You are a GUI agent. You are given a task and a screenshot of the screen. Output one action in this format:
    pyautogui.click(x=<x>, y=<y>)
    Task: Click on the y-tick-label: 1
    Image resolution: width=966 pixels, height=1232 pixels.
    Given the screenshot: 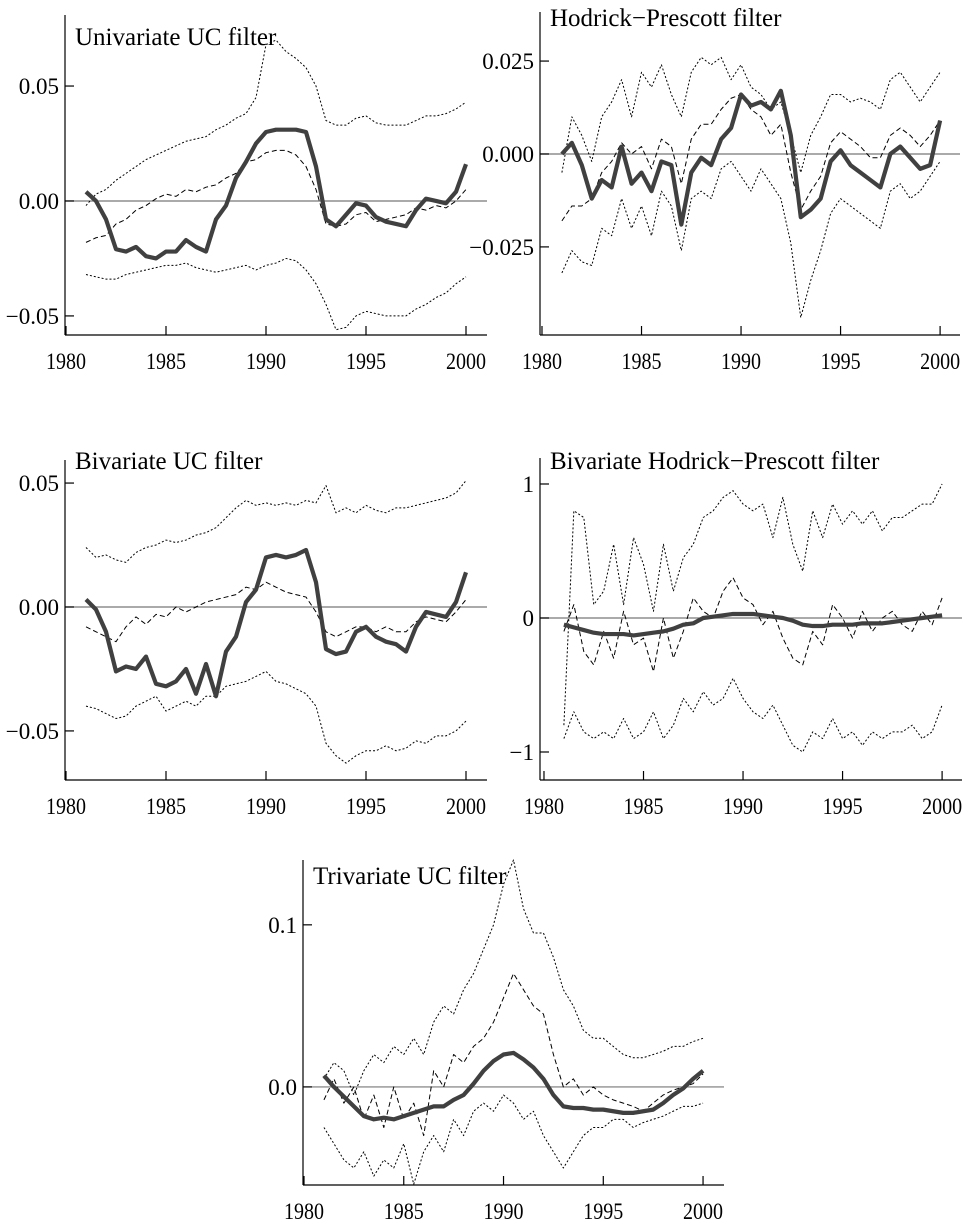 What is the action you would take?
    pyautogui.click(x=529, y=484)
    